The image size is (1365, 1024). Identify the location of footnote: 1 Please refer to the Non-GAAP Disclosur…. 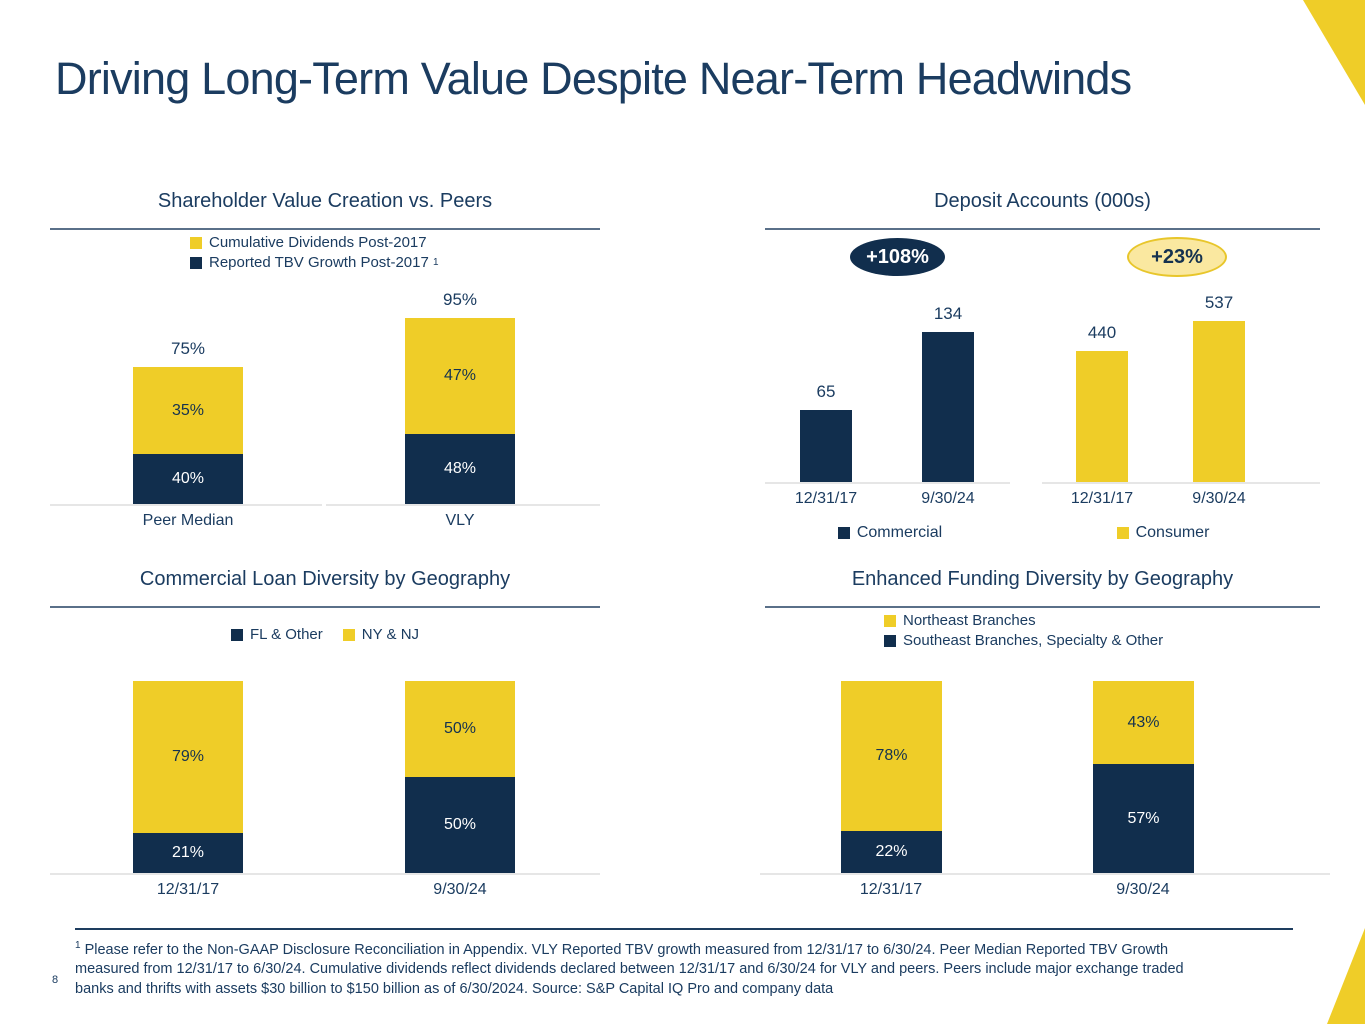
(684, 963).